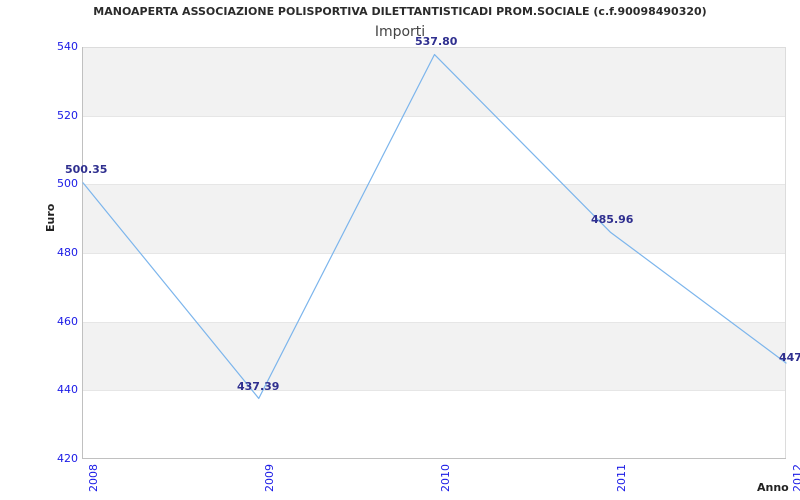  I want to click on y-tick-label: 420, so click(67, 458).